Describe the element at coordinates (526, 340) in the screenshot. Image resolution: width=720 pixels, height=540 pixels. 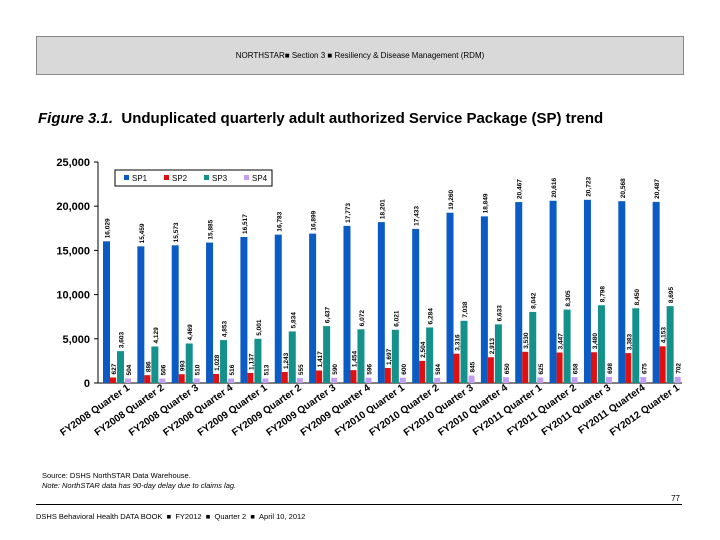
I see `data-label: 3,530` at that location.